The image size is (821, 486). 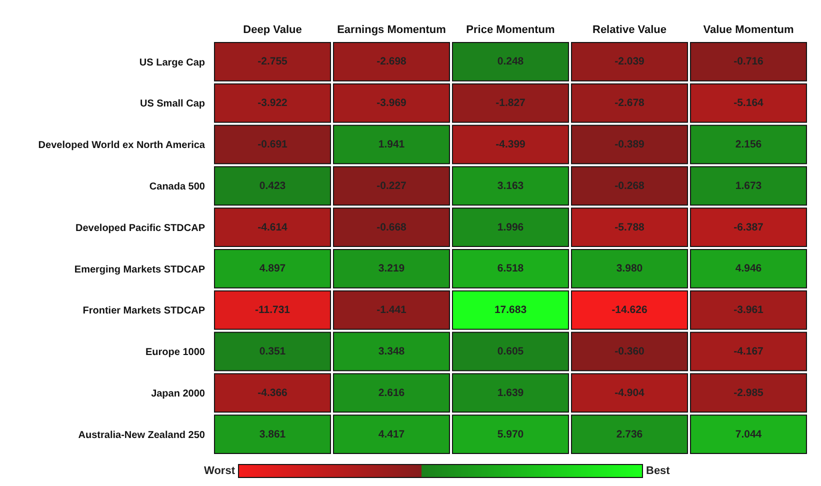 I want to click on data-label: -0.227, so click(x=391, y=186).